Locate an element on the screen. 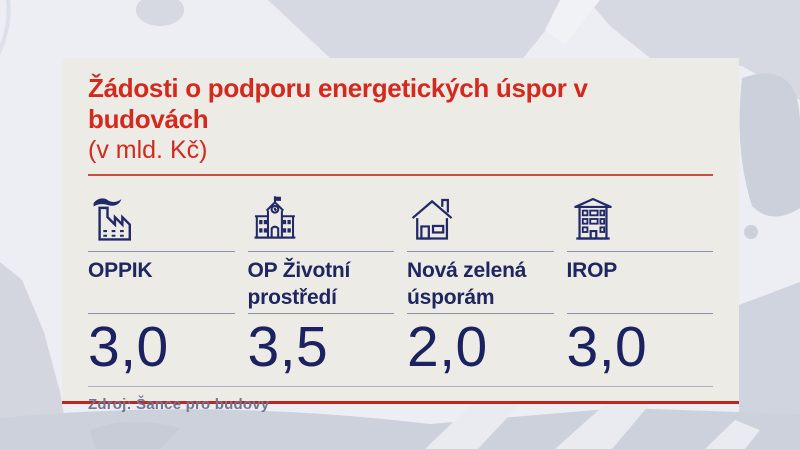 The height and width of the screenshot is (449, 800). house-icon is located at coordinates (480, 219).